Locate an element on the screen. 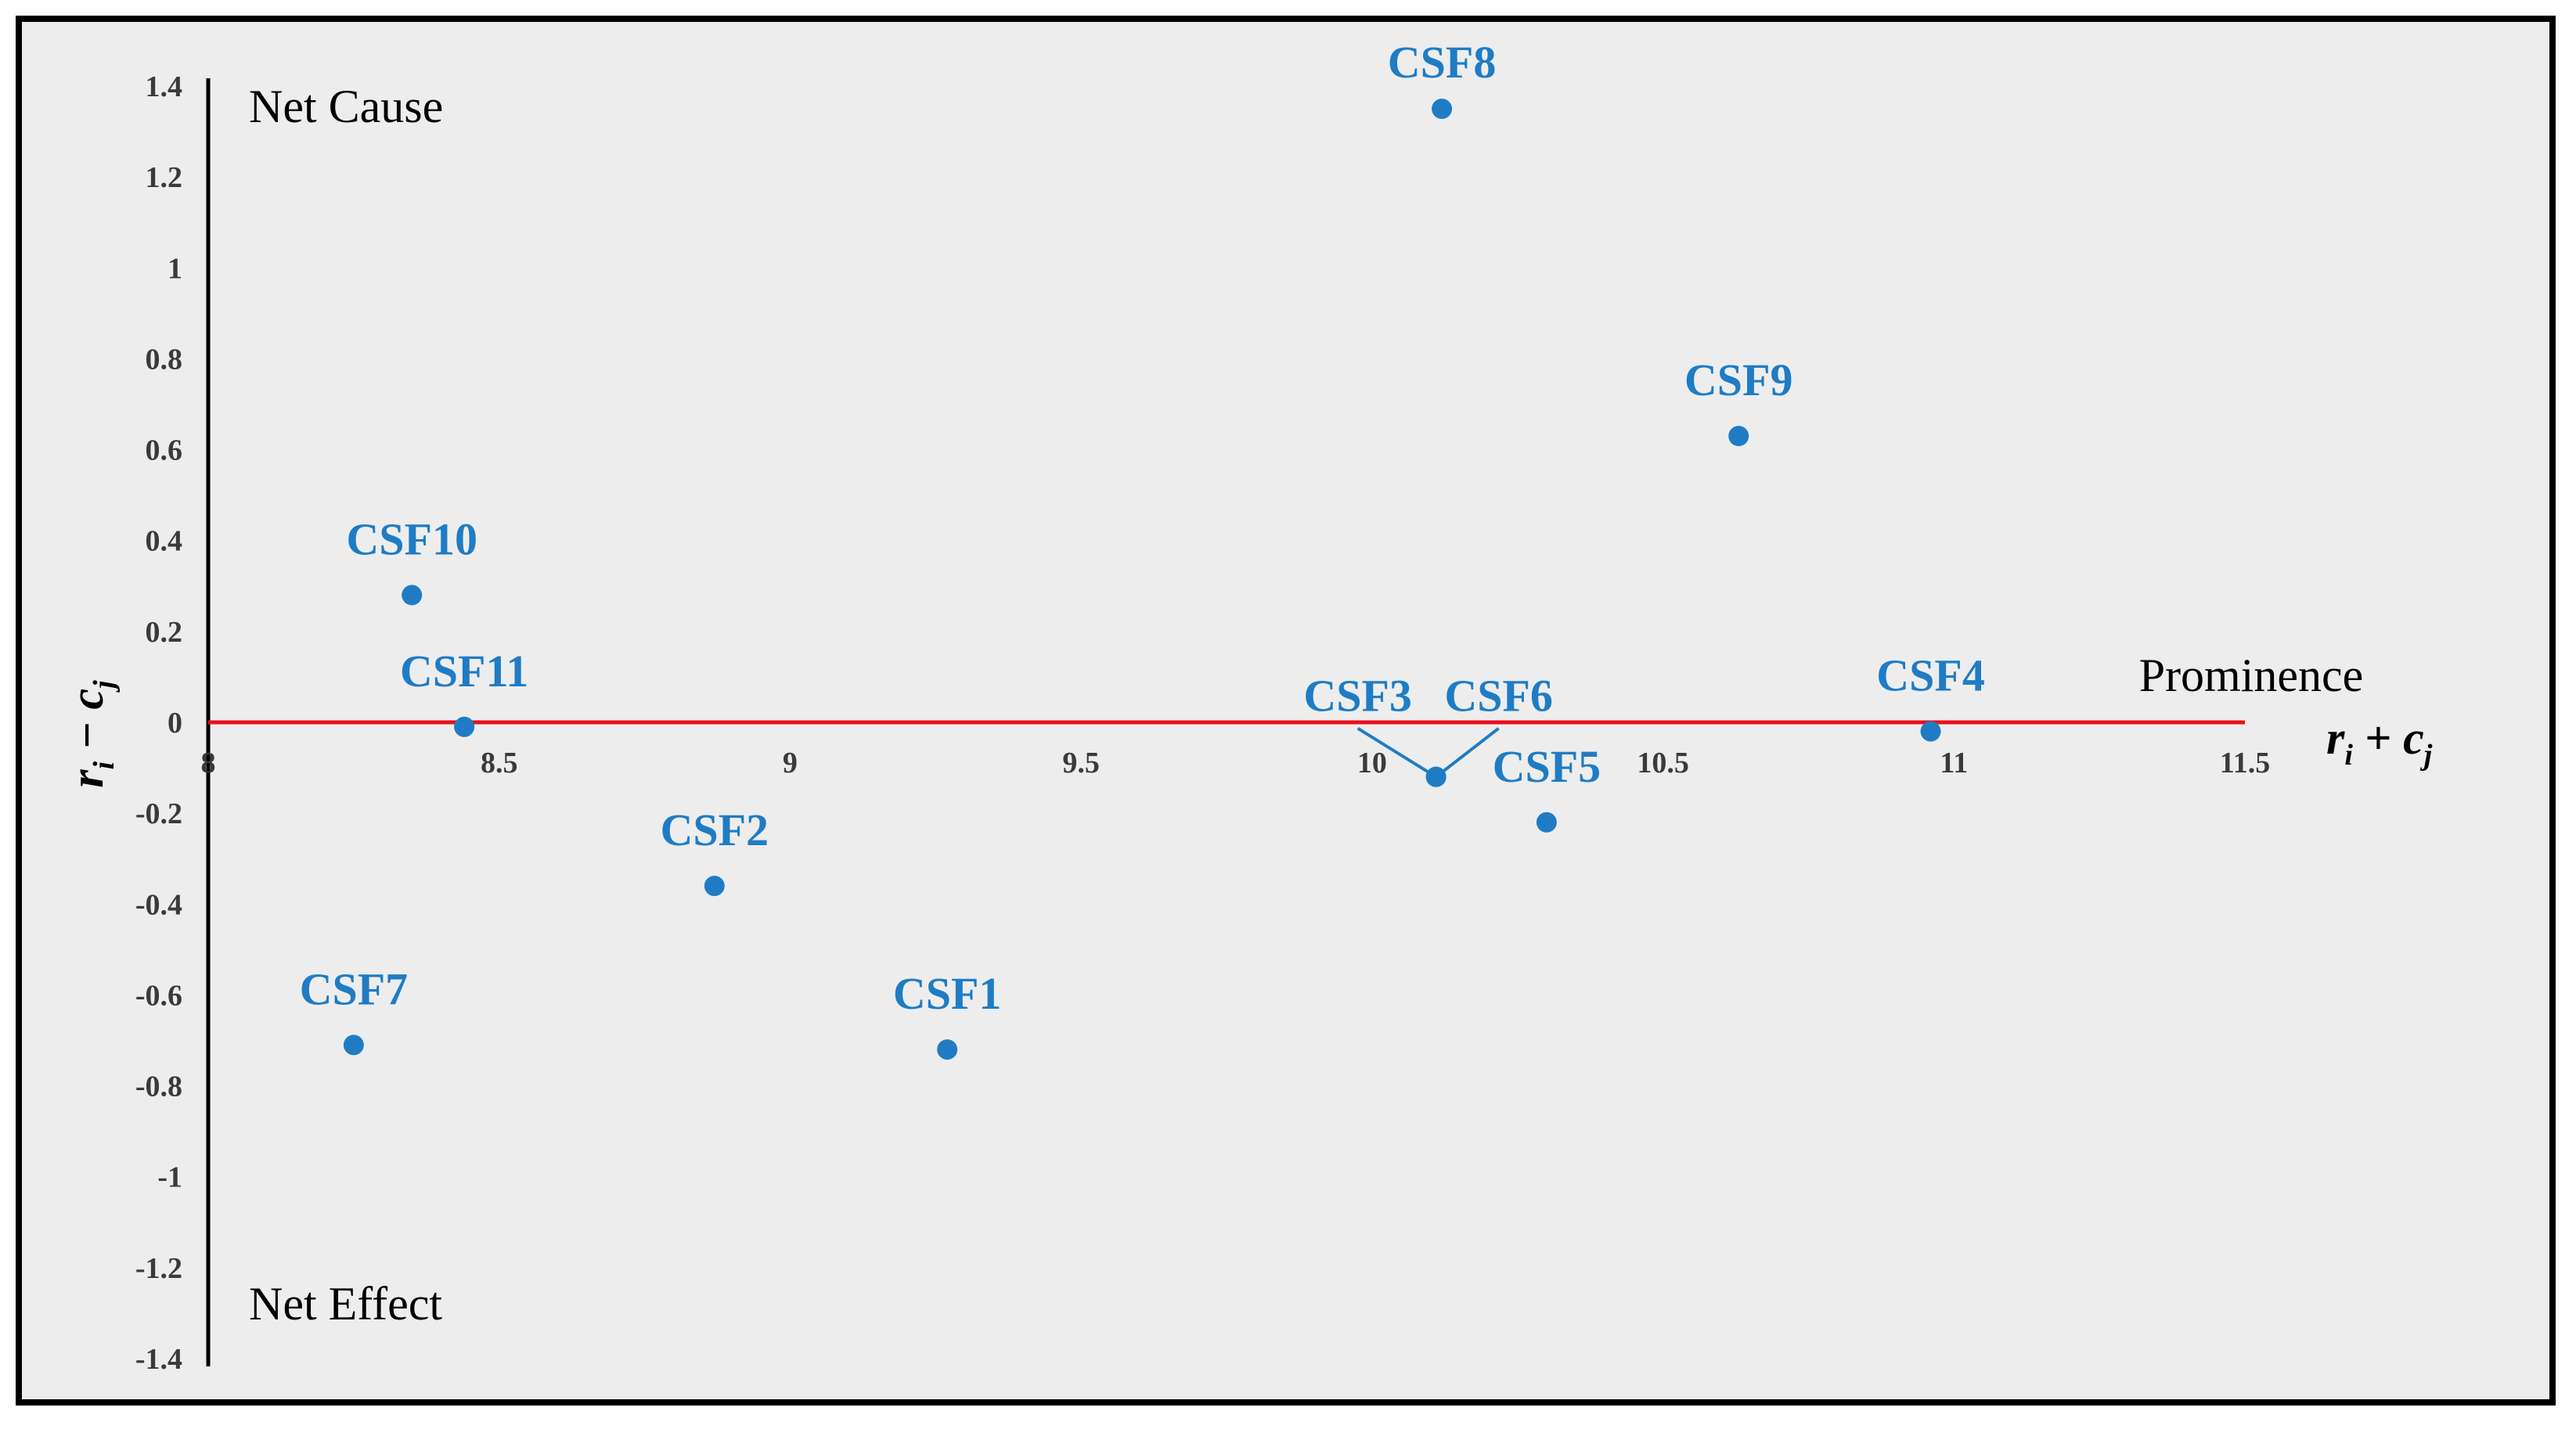  csf4-point is located at coordinates (1930, 731).